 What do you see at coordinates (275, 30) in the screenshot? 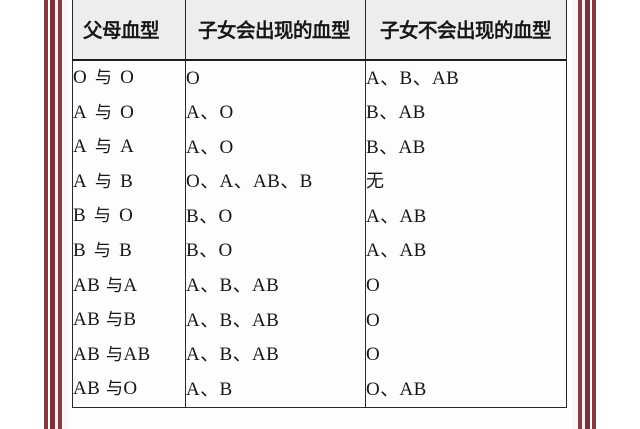
I see `column-header-possible-child-blood-type: 子女会出现的血型` at bounding box center [275, 30].